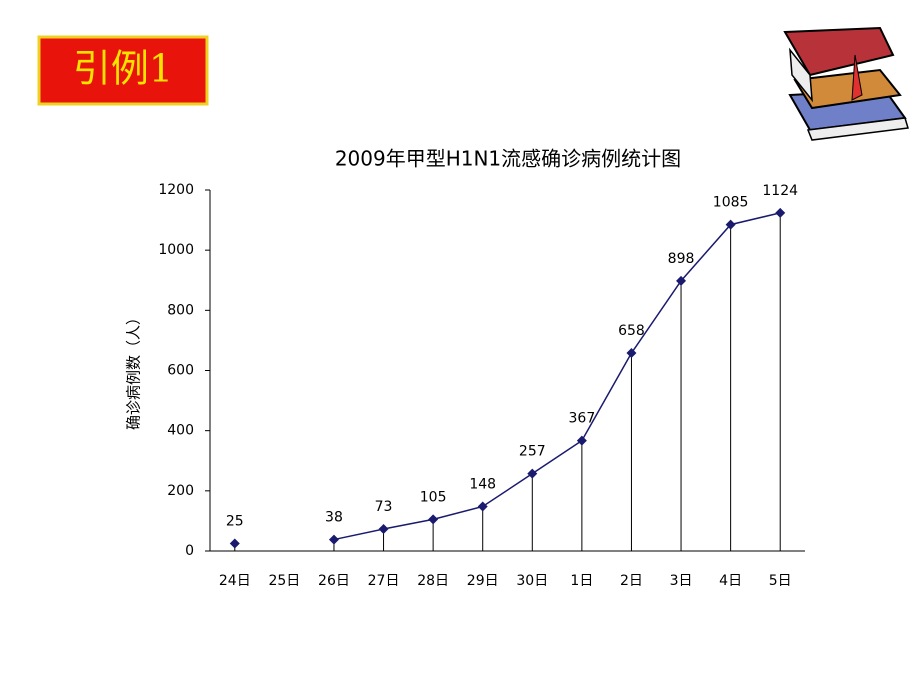 The width and height of the screenshot is (920, 694). I want to click on x-tick-label: 25日, so click(284, 581).